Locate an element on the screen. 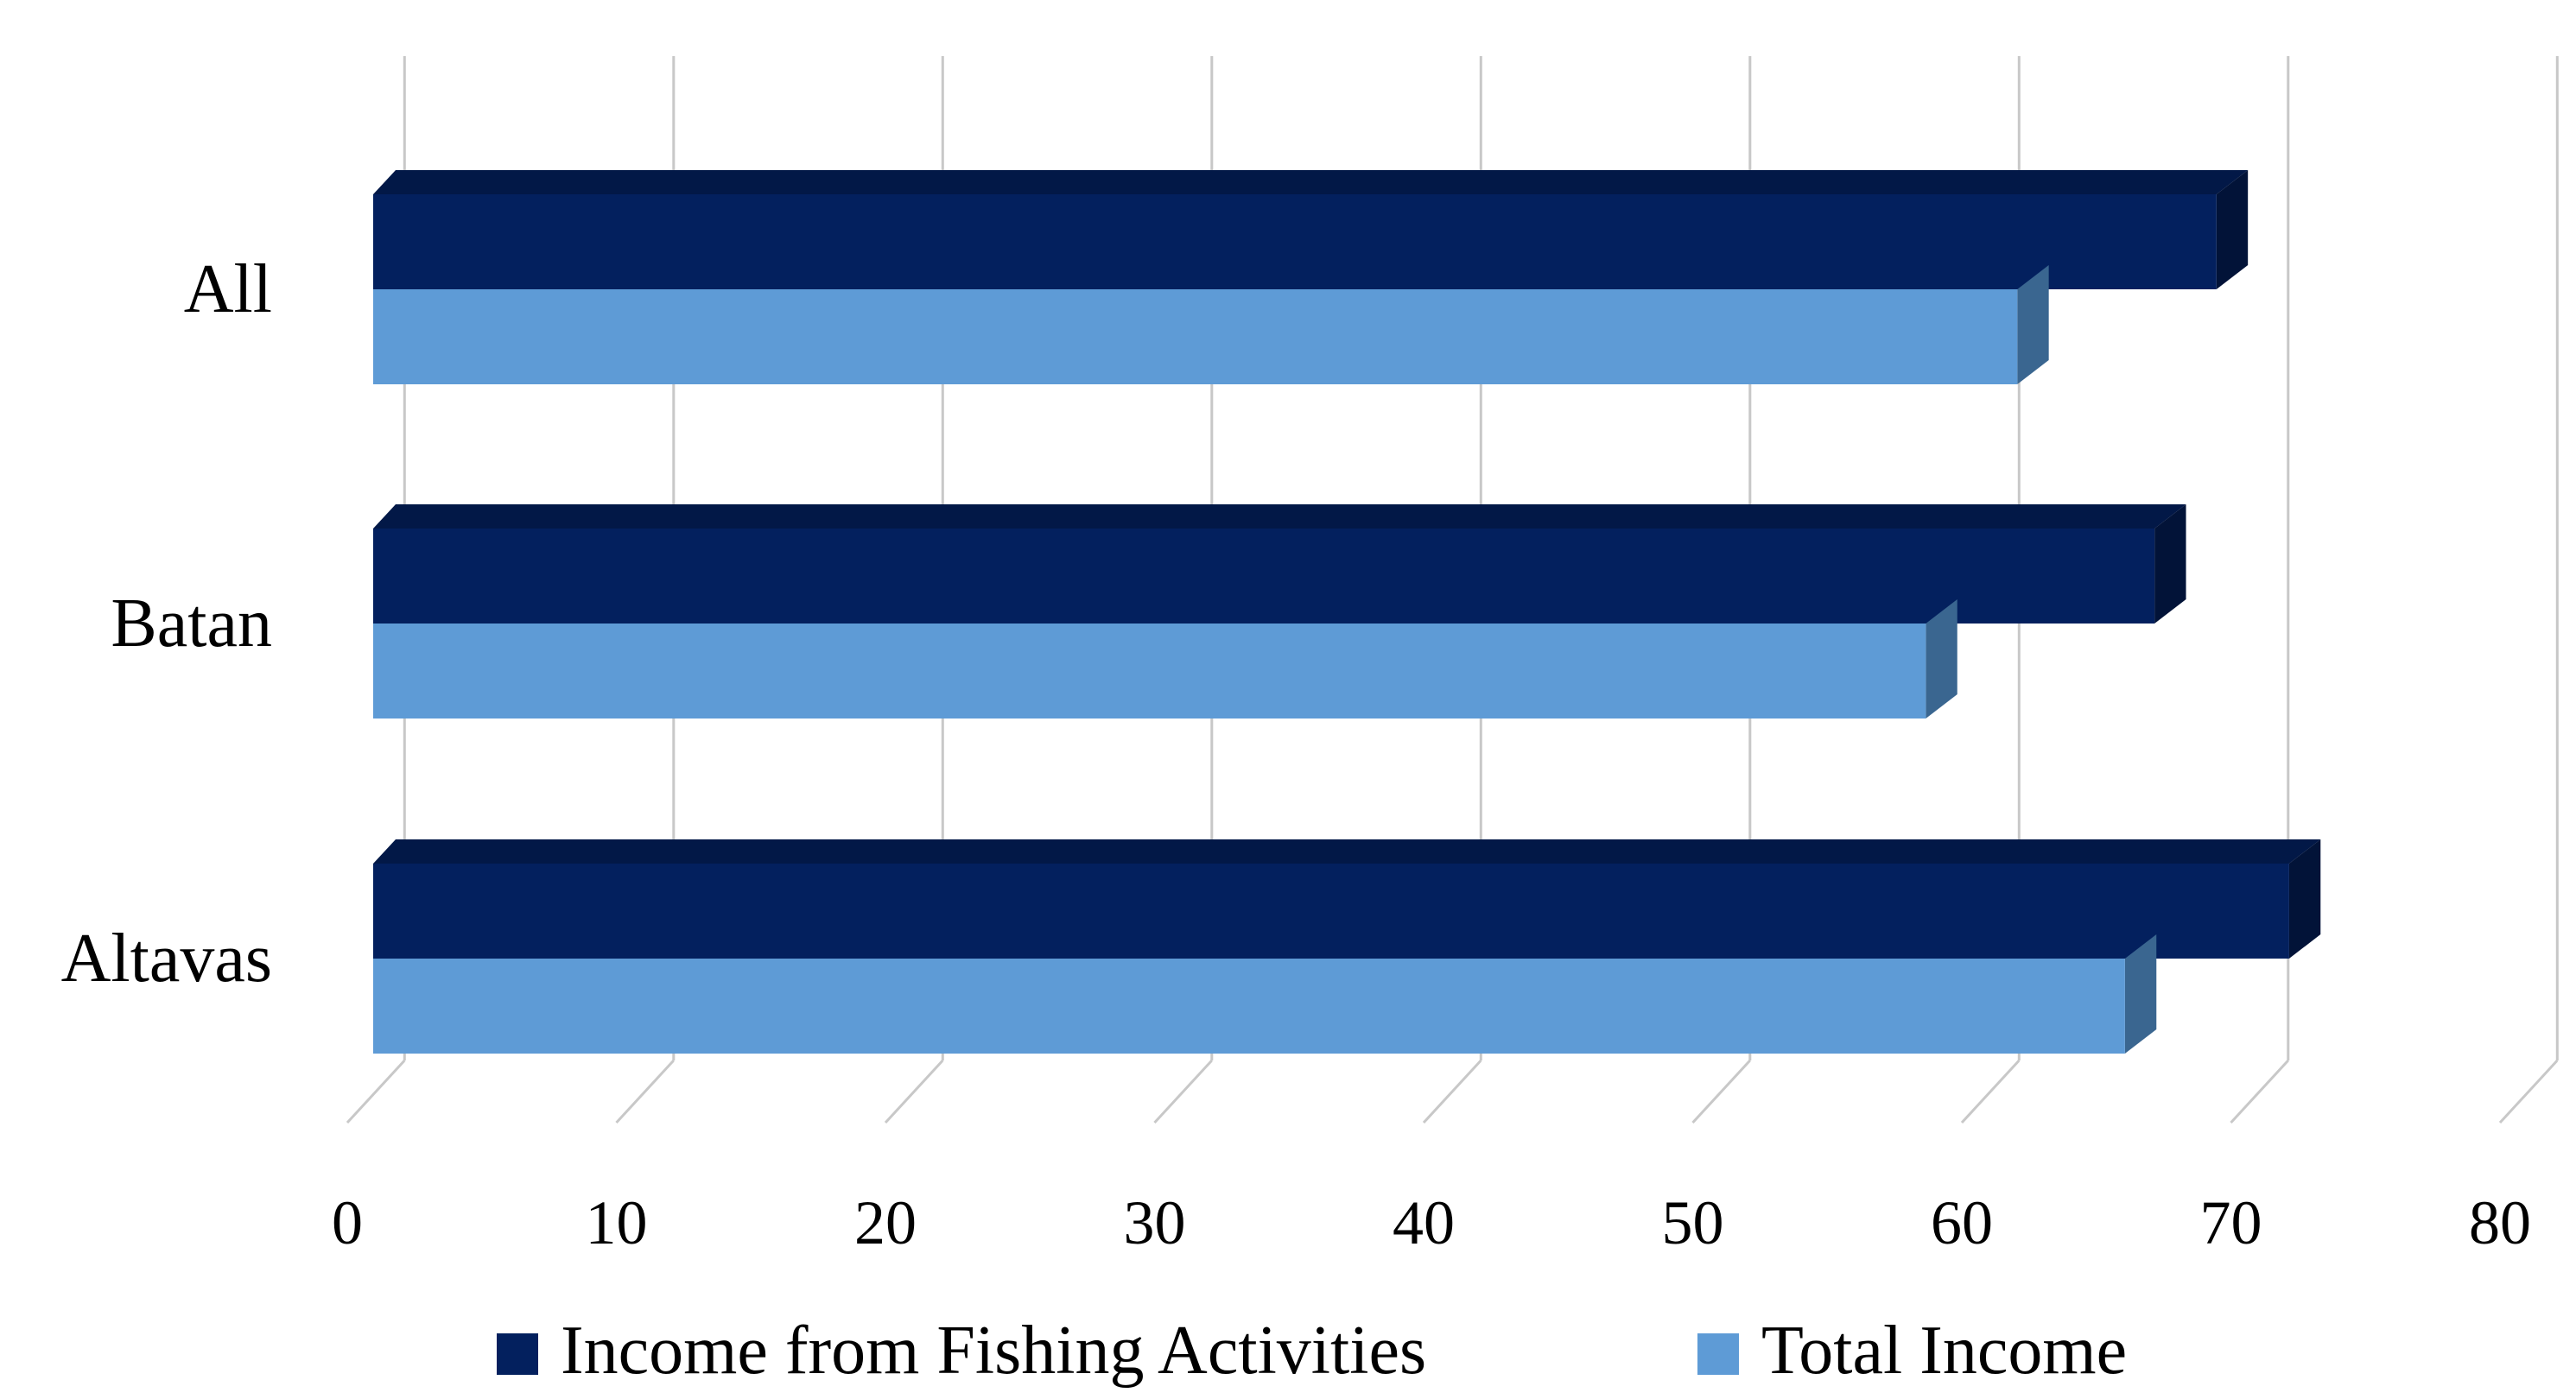  x-tick-label: 10 is located at coordinates (617, 1222).